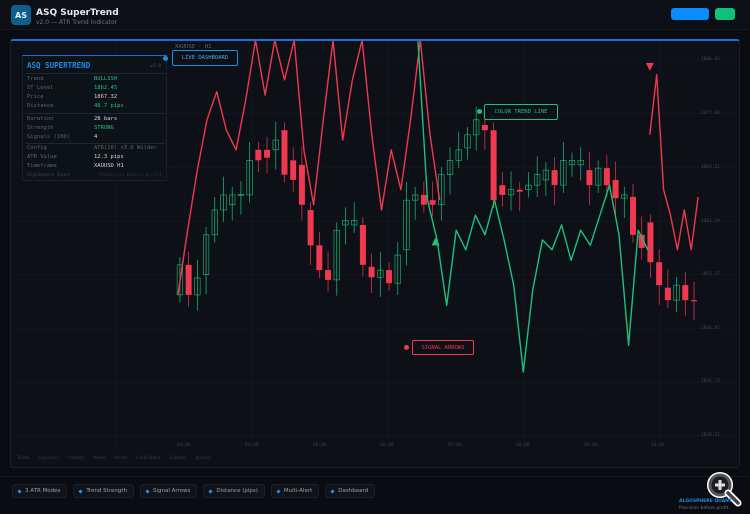 The image size is (750, 514). What do you see at coordinates (710, 274) in the screenshot?
I see `price-label: 1853.17` at bounding box center [710, 274].